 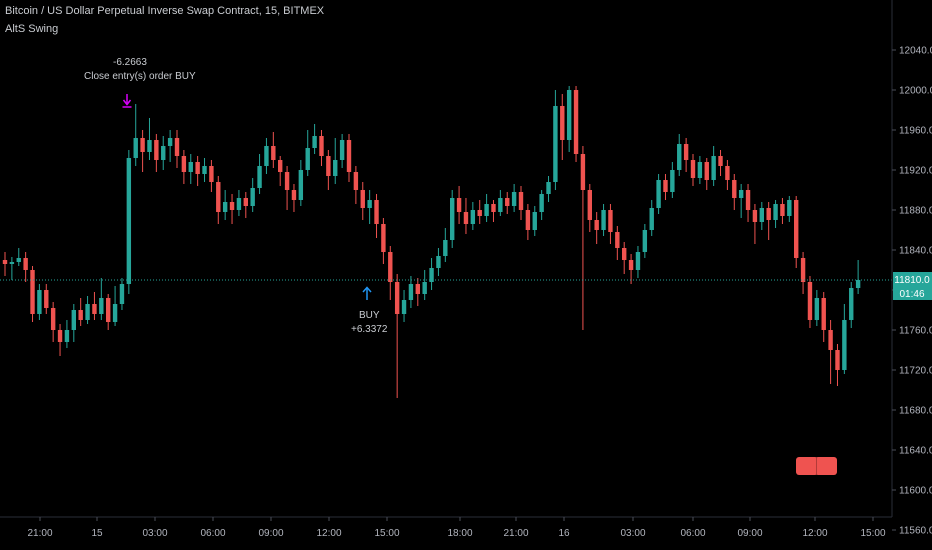 I want to click on buy-signal: BUY +6.3372, so click(x=369, y=310).